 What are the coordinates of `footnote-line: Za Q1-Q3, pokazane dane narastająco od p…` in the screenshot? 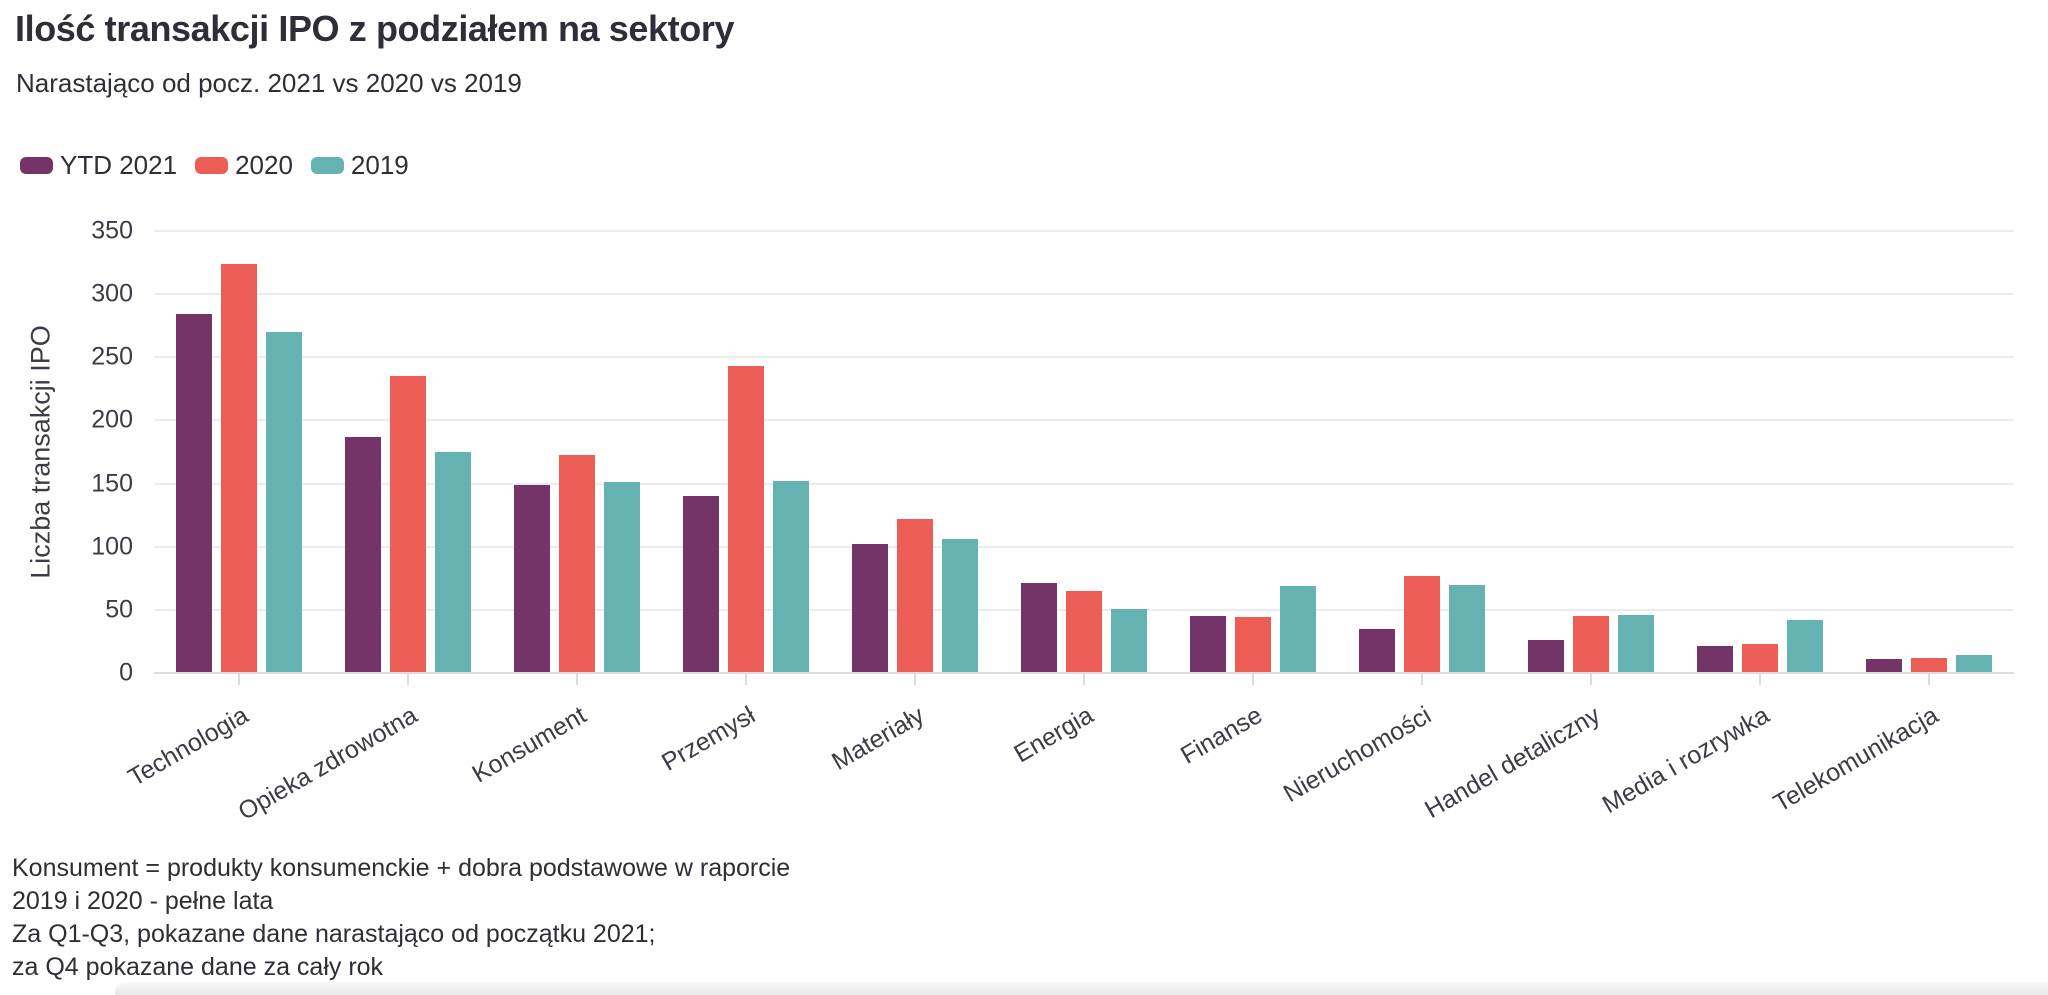 It's located at (334, 934).